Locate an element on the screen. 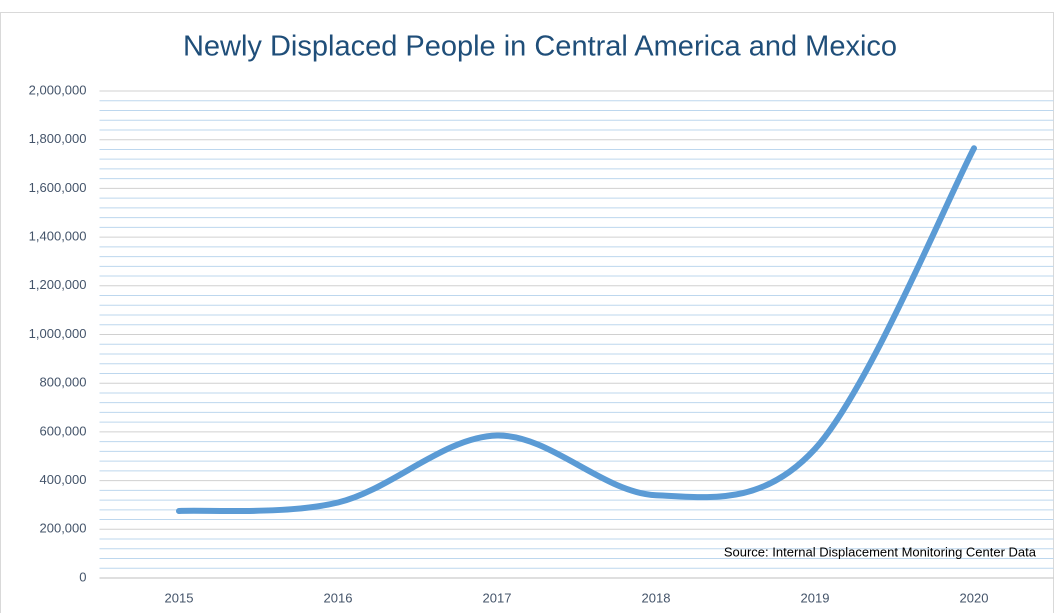 The image size is (1055, 613). y-tick-label: 1,200,000 is located at coordinates (58, 284).